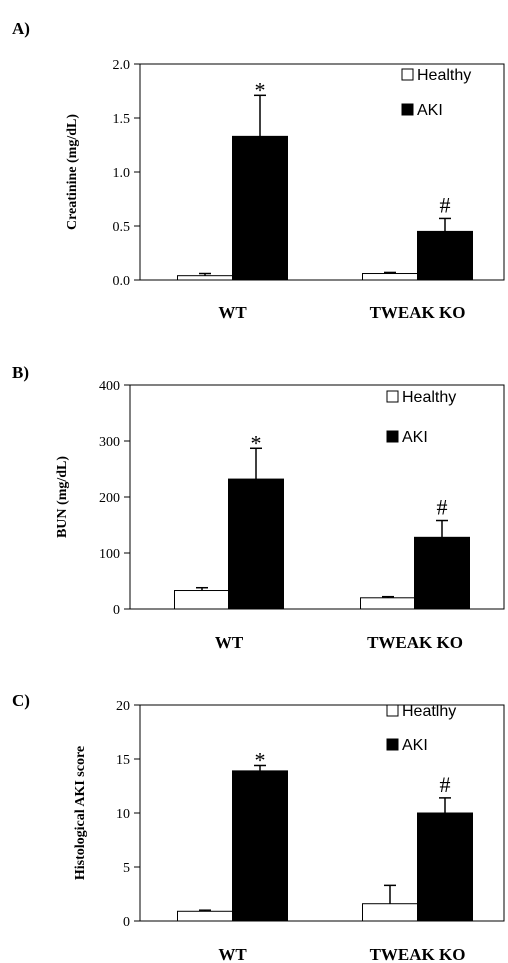 This screenshot has width=508, height=963. Describe the element at coordinates (418, 954) in the screenshot. I see `panel-c-category-label: TWEAK KO` at that location.